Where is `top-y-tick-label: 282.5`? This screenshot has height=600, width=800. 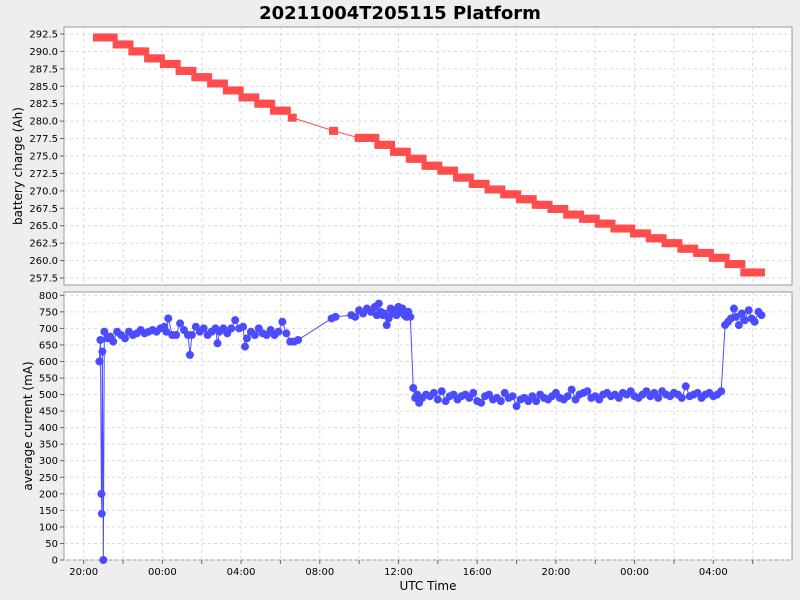 top-y-tick-label: 282.5 is located at coordinates (43, 104).